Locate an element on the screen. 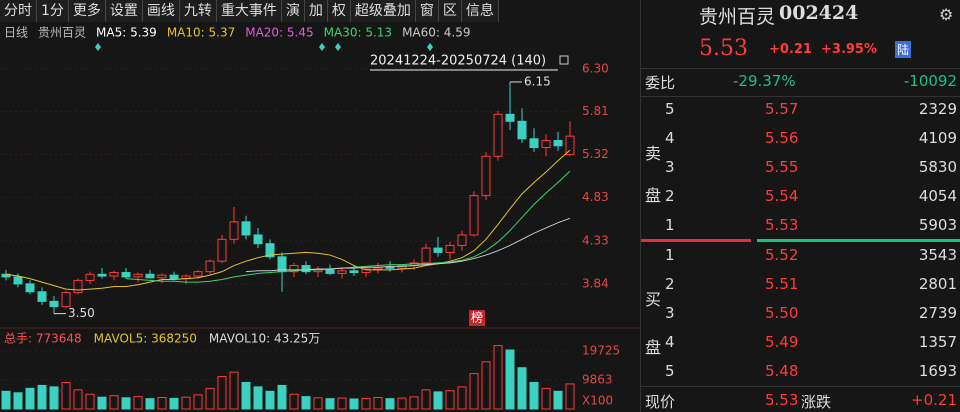  legend-entry: MA5: 5.39 is located at coordinates (126, 33).